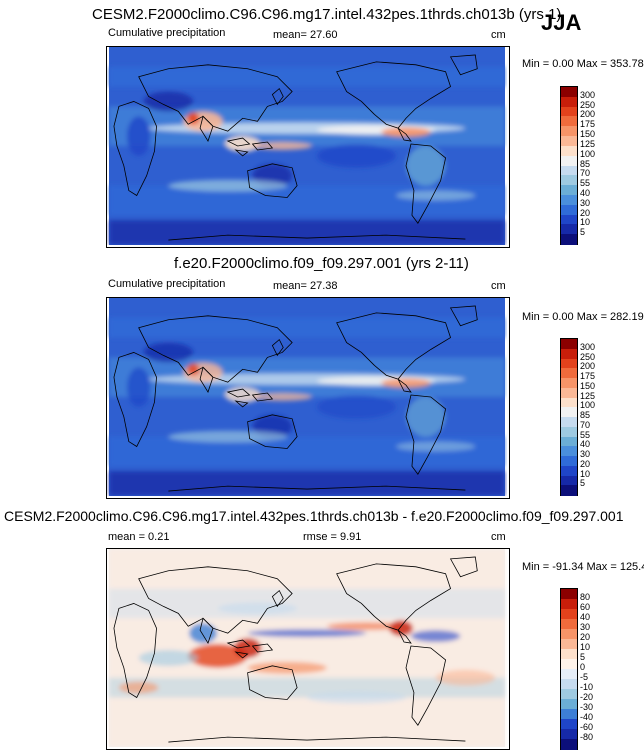 Image resolution: width=644 pixels, height=756 pixels. I want to click on panel1-mean: mean= 27.60, so click(305, 35).